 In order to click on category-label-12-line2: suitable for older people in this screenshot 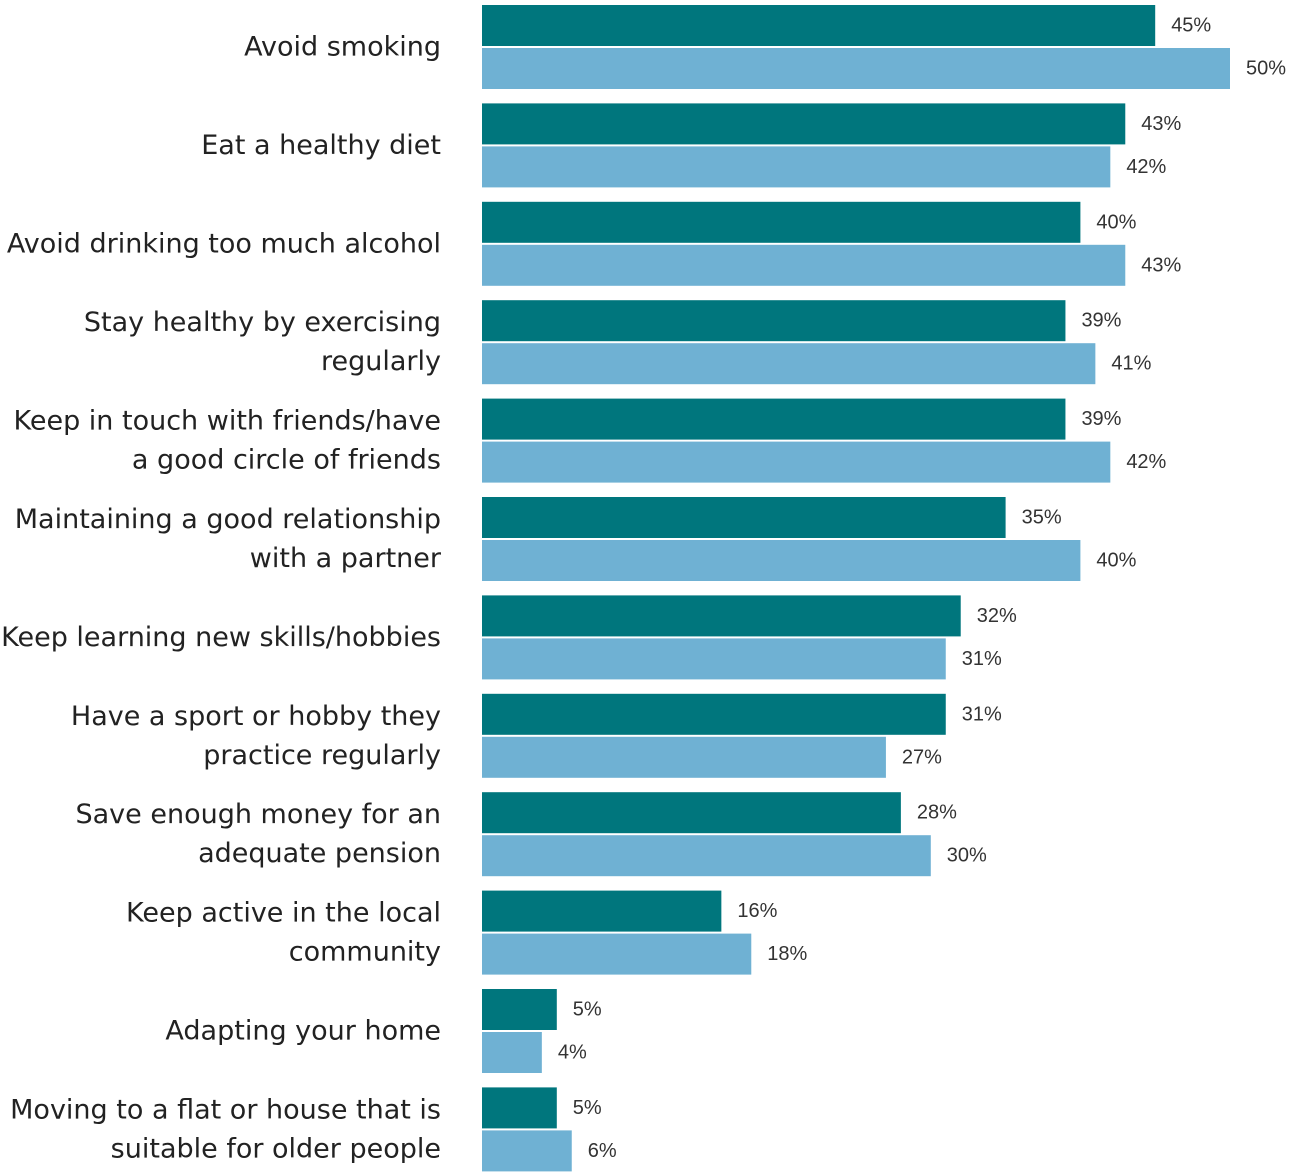, I will do `click(276, 1148)`.